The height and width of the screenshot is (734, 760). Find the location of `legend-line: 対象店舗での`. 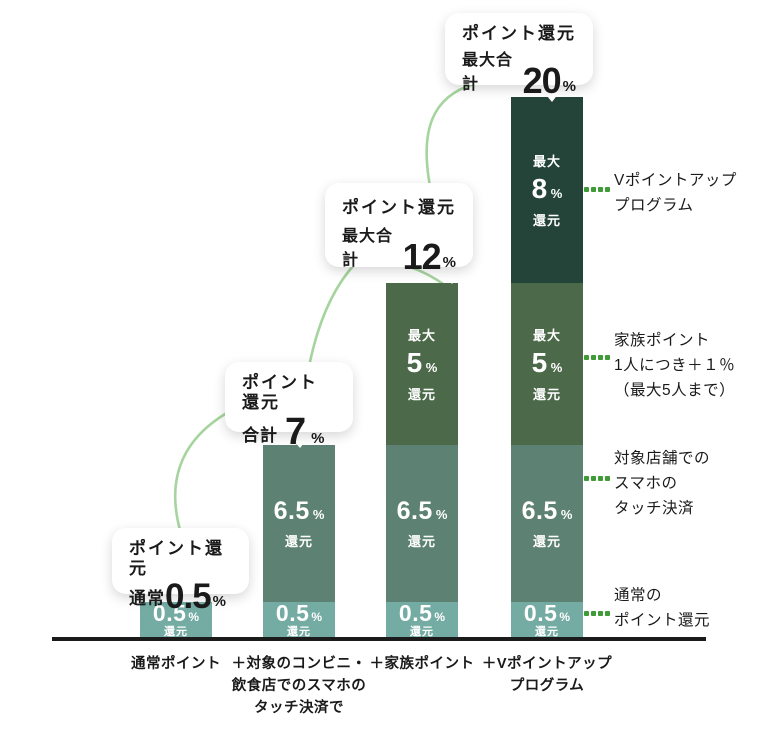

legend-line: 対象店舗での is located at coordinates (662, 458).